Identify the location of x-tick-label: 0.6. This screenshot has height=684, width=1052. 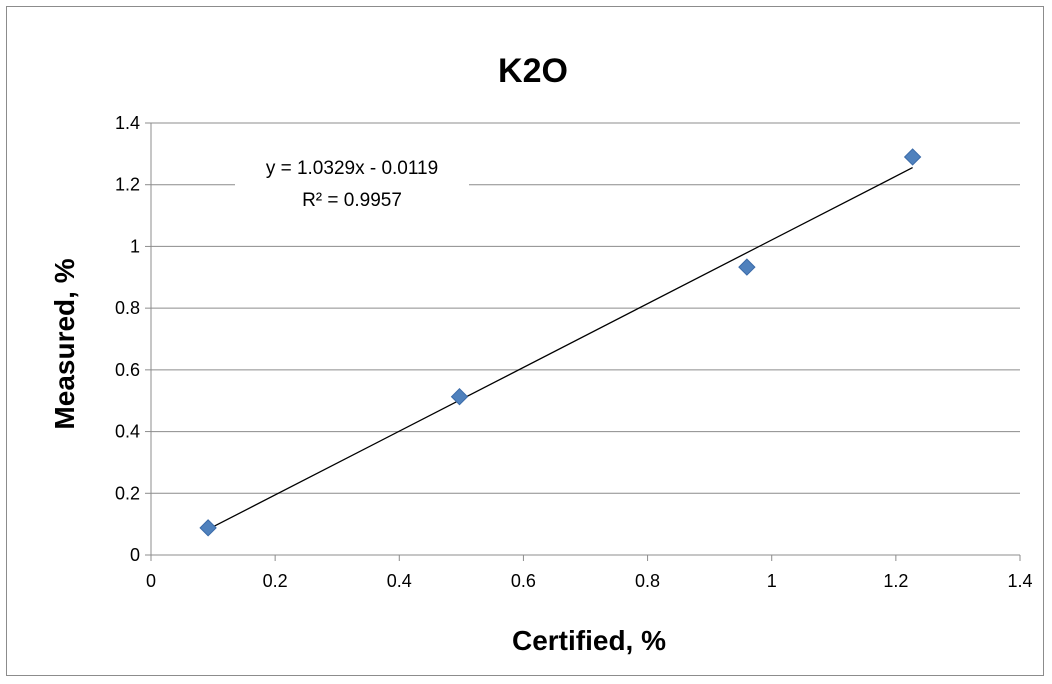
(523, 581).